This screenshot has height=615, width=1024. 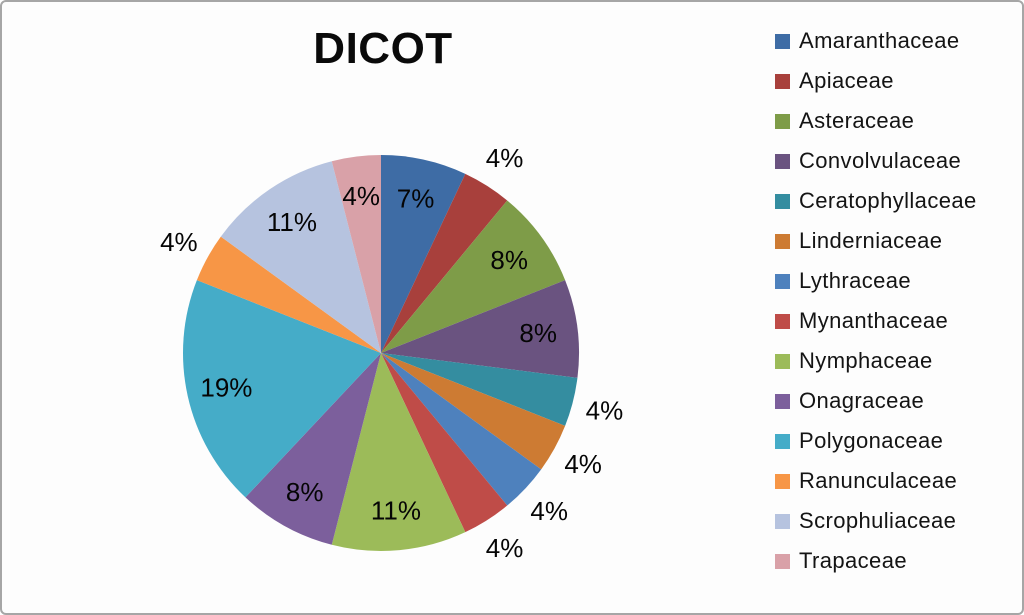 I want to click on pie-slice-lythraceae, so click(x=461, y=429).